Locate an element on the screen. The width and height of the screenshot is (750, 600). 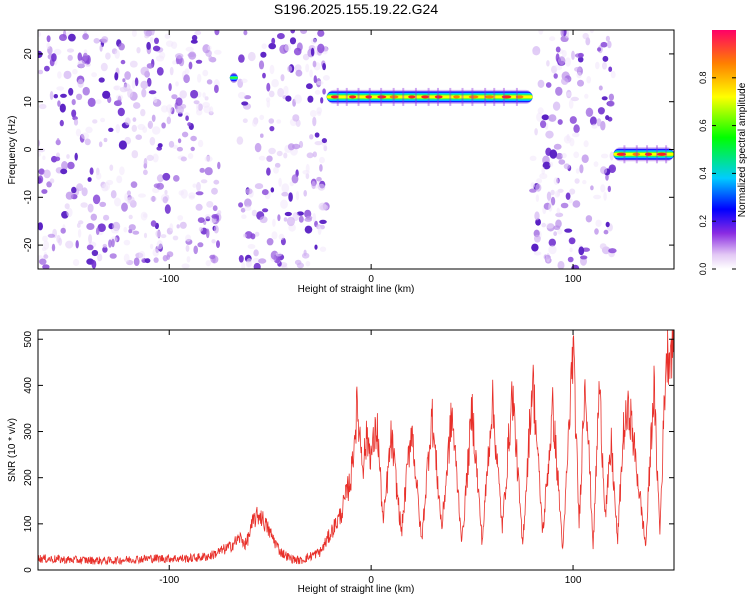
snr-xtick-label: 0 is located at coordinates (371, 580).